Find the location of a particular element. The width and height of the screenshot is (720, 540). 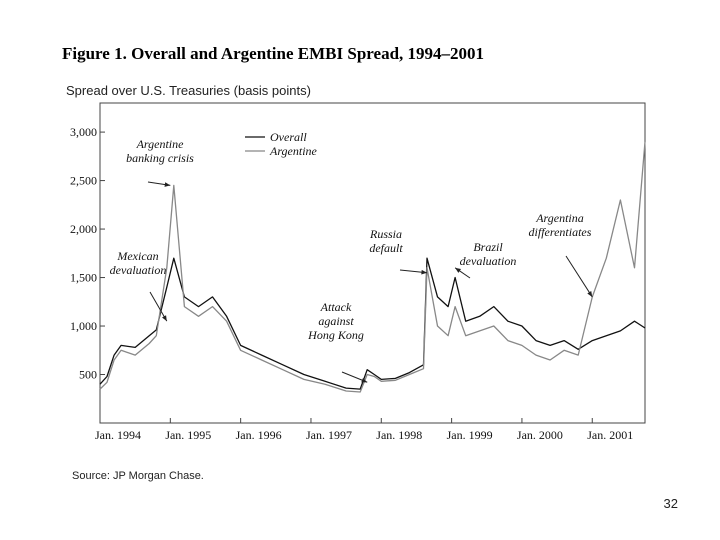

y-tick-label: 3,000 is located at coordinates (83, 132).